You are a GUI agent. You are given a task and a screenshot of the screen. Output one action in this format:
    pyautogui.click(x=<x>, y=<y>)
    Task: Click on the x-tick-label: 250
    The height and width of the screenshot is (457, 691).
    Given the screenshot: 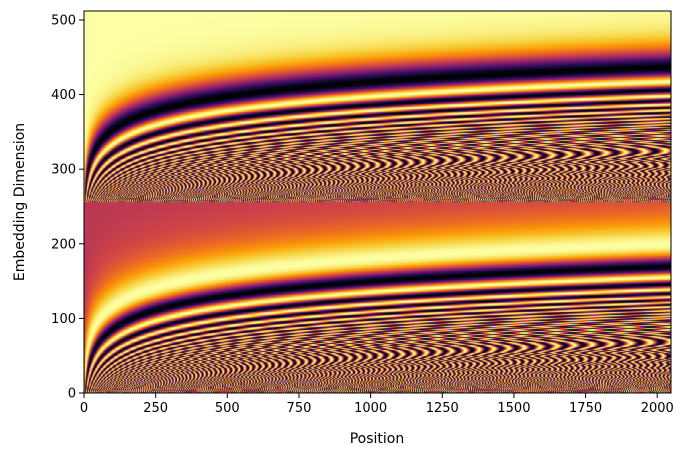 What is the action you would take?
    pyautogui.click(x=155, y=408)
    